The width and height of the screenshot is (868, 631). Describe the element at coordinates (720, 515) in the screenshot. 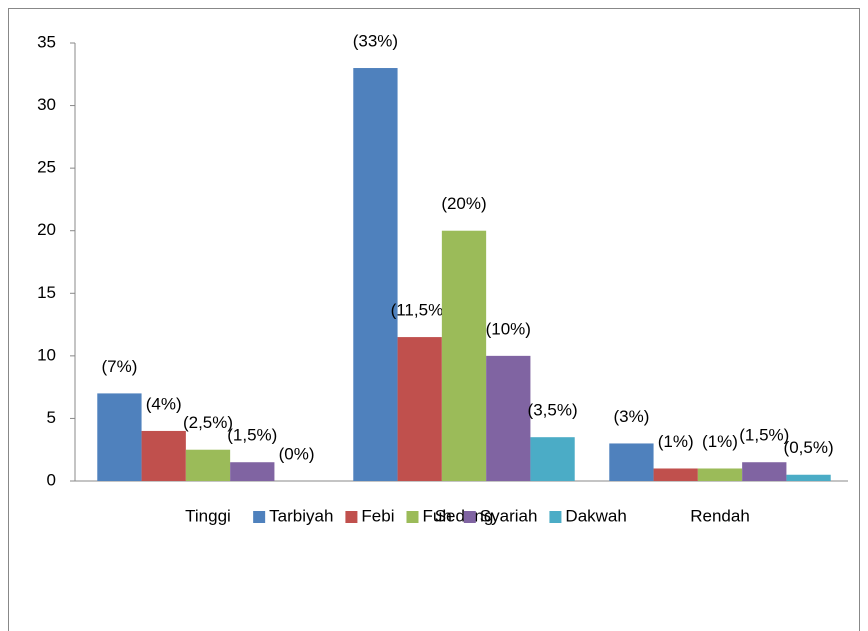

I see `x-tick-label: Rendah` at that location.